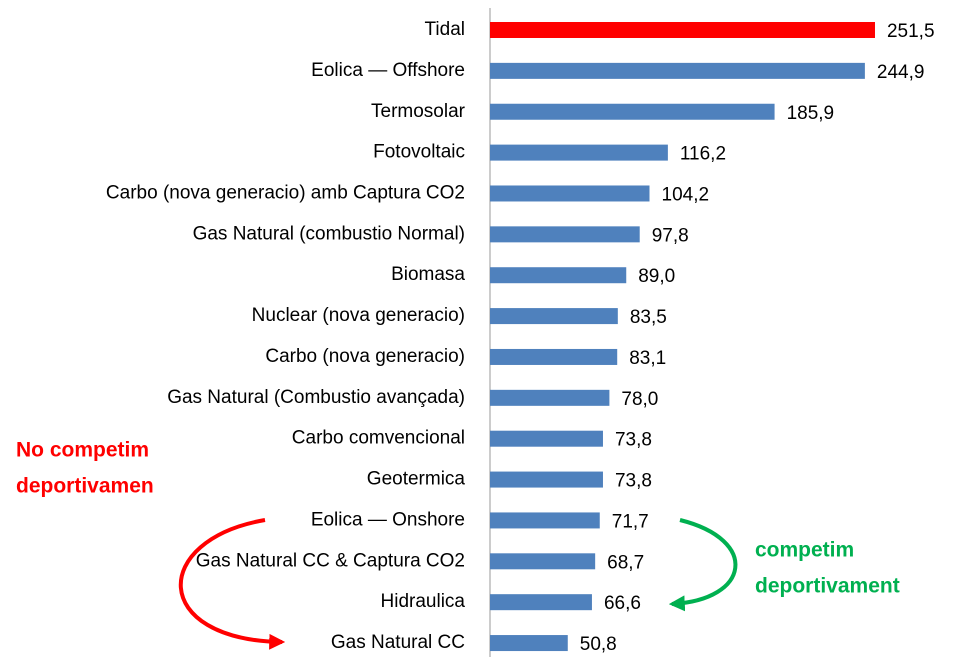 Image resolution: width=953 pixels, height=657 pixels. I want to click on value-label: 116,2, so click(703, 154).